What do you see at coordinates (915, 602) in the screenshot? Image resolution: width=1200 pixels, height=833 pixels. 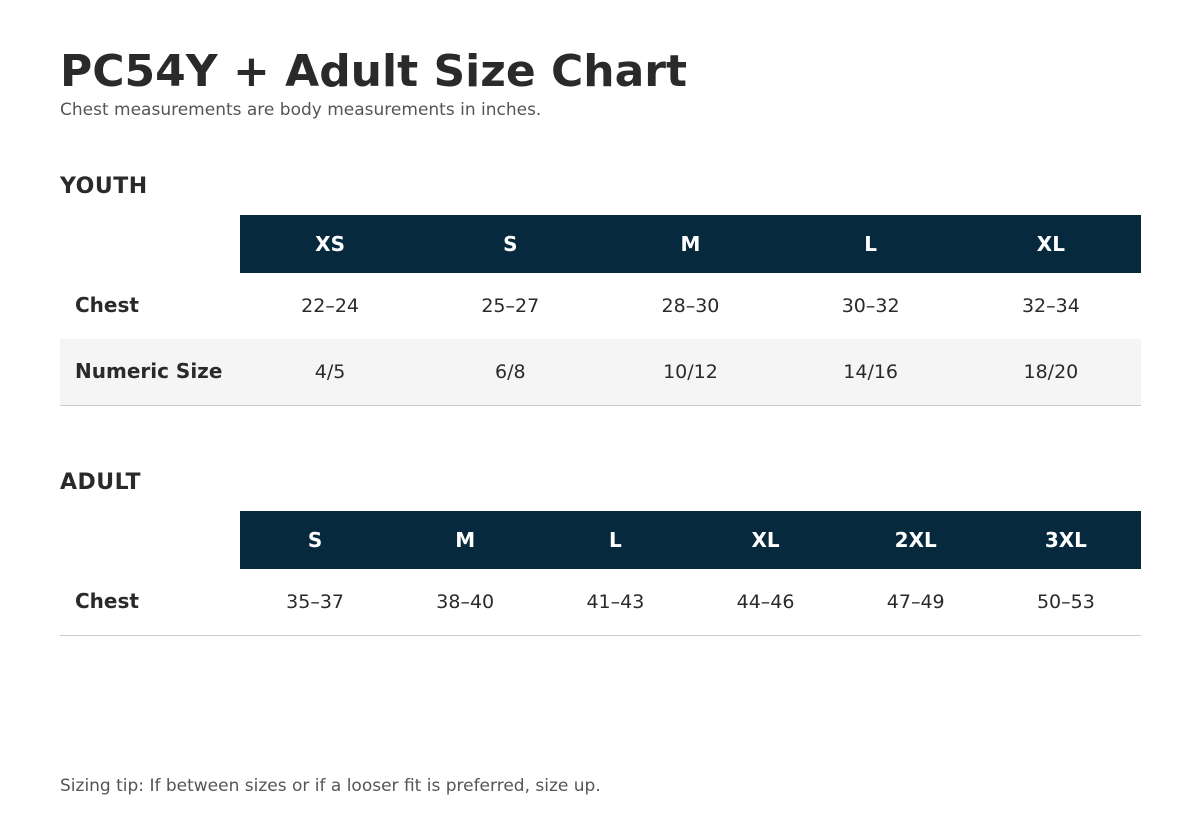 I see `table-cell: 47–49` at bounding box center [915, 602].